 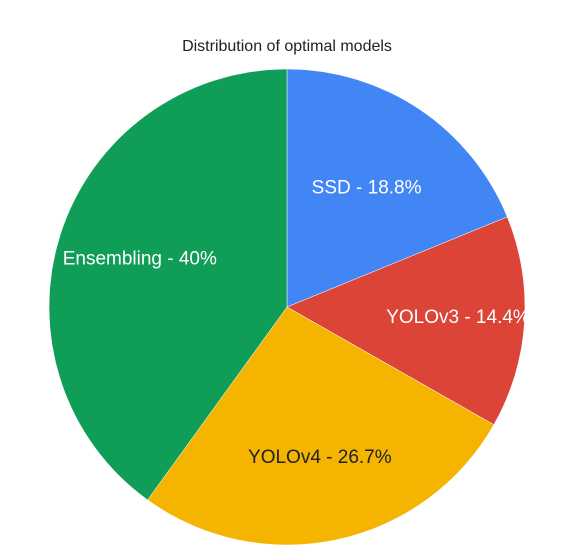 I want to click on slice-label-ensembling: Ensembling - 40%, so click(x=140, y=258).